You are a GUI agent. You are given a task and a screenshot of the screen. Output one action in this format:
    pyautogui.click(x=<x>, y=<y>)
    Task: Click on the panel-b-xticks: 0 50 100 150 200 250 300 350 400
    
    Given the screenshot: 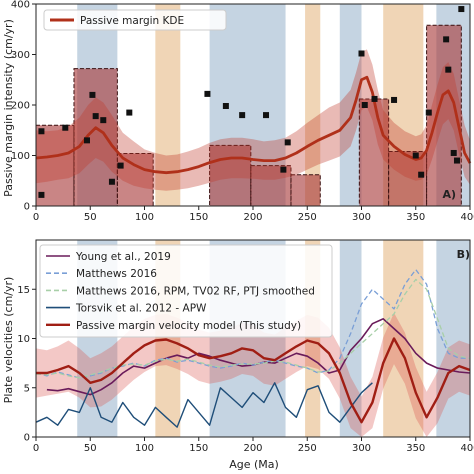 What is the action you would take?
    pyautogui.click(x=253, y=445)
    